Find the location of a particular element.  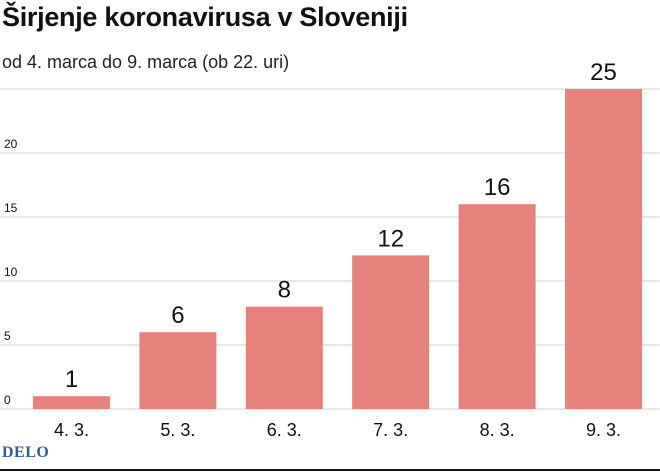

bar-value-label: 1 is located at coordinates (71, 379).